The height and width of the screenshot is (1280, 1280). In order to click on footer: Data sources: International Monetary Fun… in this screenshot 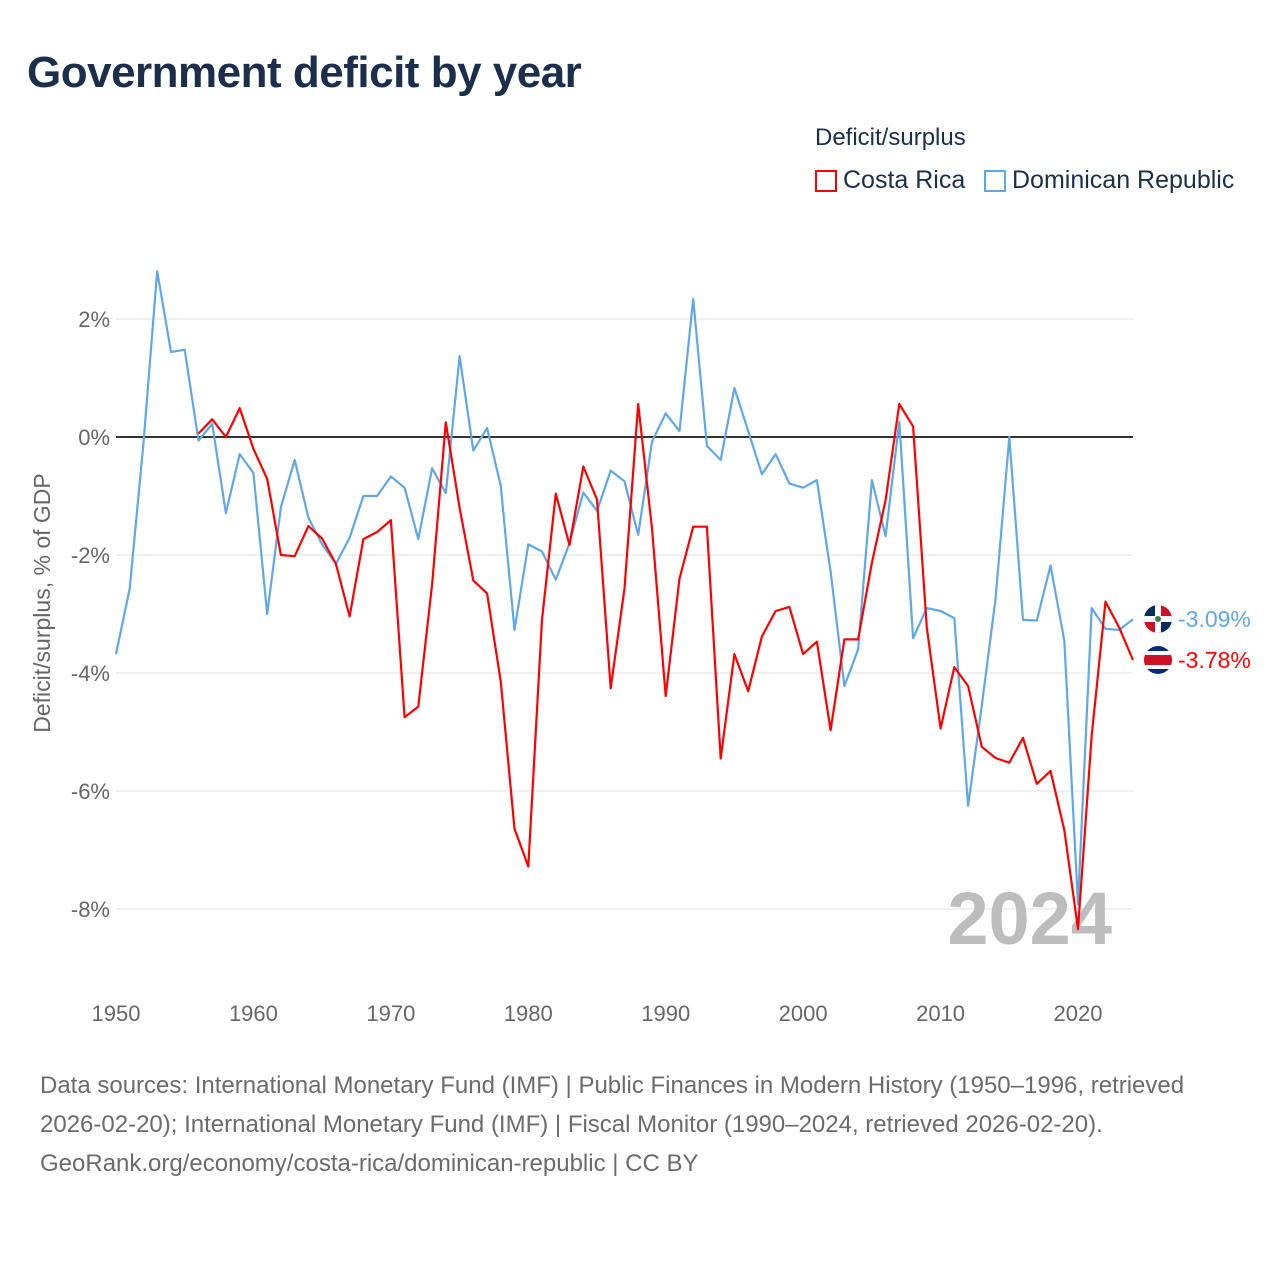, I will do `click(640, 1124)`.